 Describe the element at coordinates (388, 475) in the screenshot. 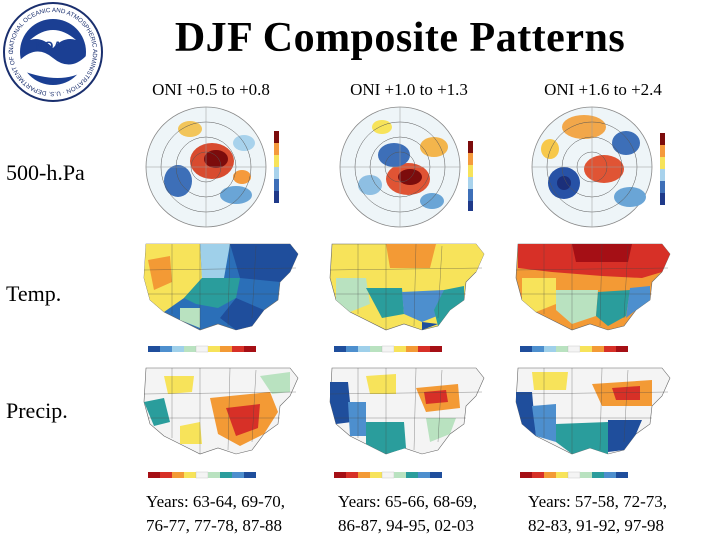

I see `precip-color-legend-moderate` at that location.